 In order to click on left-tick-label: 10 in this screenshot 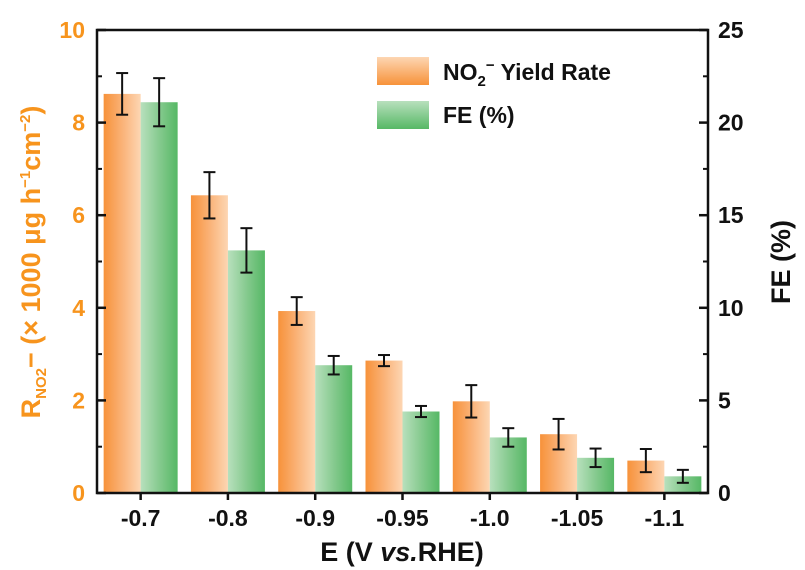, I will do `click(72, 30)`.